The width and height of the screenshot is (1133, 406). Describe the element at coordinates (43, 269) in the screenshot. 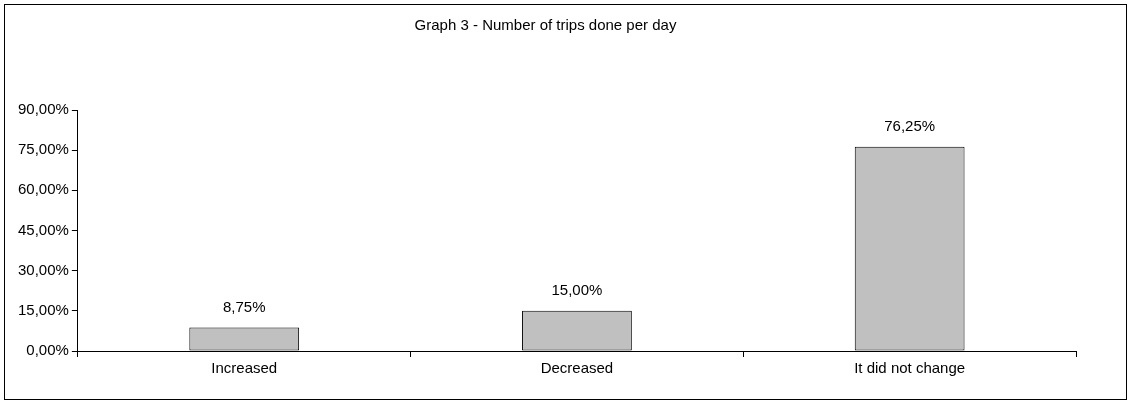

I see `y-tick-label: 30,00%` at that location.